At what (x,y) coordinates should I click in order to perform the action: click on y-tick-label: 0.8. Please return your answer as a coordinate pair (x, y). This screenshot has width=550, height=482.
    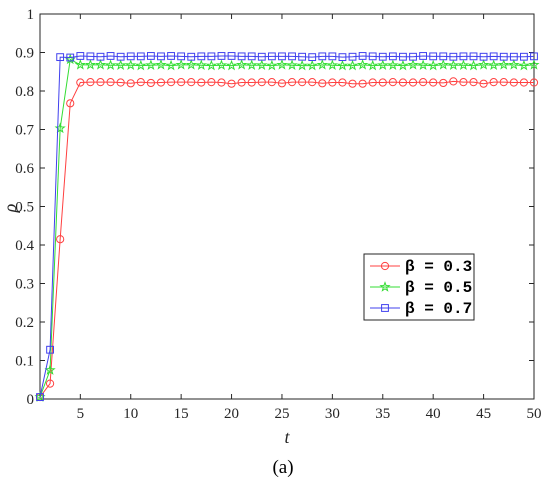
    Looking at the image, I should click on (24, 92).